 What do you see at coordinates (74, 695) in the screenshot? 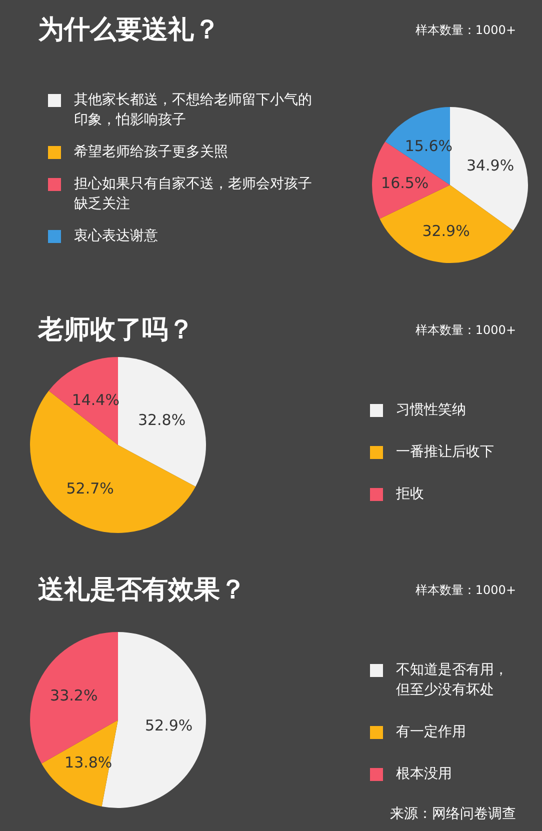
I see `data-label: 33.2%` at bounding box center [74, 695].